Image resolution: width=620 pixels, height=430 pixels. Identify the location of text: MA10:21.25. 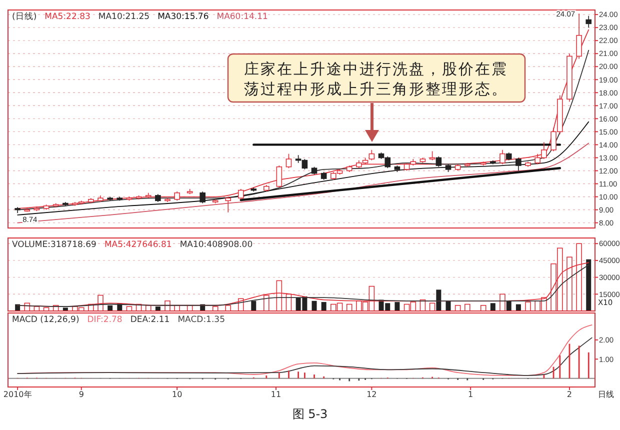
(124, 17).